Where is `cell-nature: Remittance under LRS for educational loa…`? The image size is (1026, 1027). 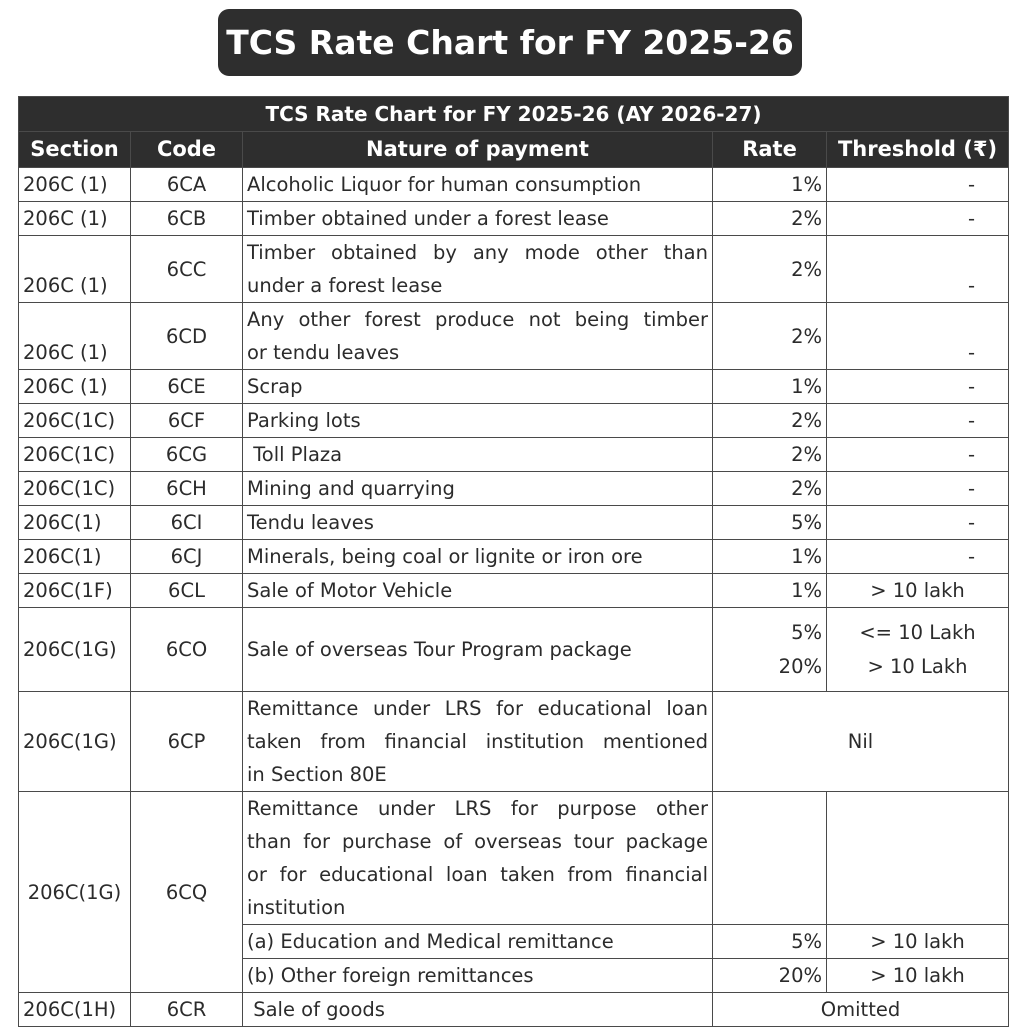
cell-nature: Remittance under LRS for educational loa… is located at coordinates (477, 741).